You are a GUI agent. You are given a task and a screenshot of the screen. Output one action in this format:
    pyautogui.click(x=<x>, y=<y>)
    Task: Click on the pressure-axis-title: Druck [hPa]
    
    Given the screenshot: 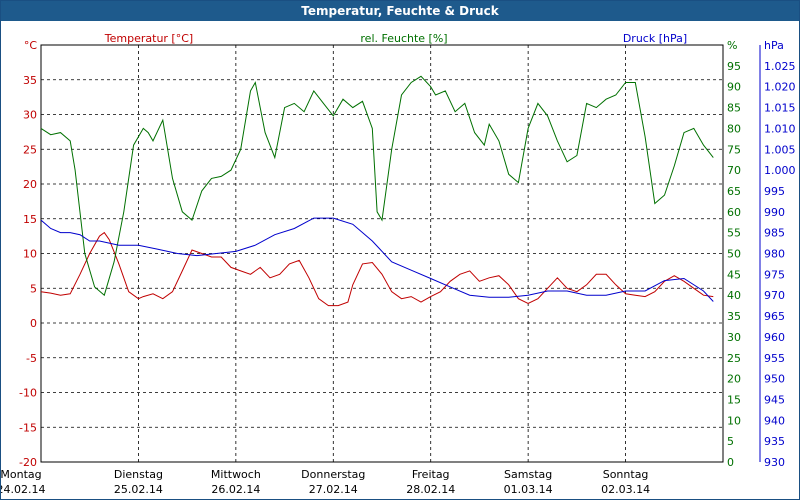 What is the action you would take?
    pyautogui.click(x=655, y=38)
    